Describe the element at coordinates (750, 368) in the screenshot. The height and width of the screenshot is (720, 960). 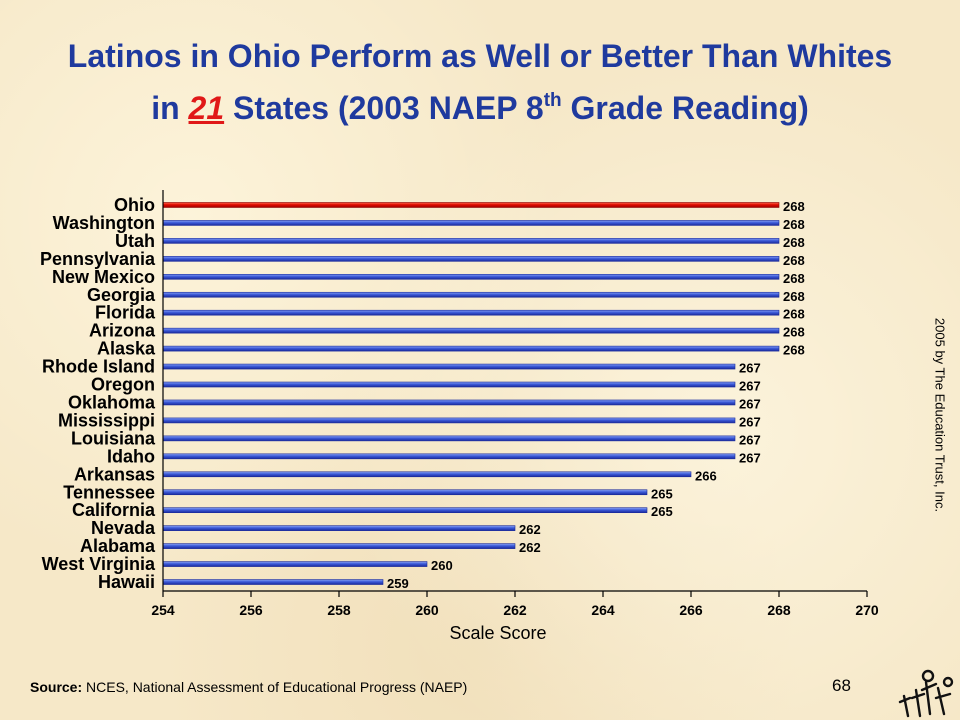
I see `data-label-rhode-island: 267` at that location.